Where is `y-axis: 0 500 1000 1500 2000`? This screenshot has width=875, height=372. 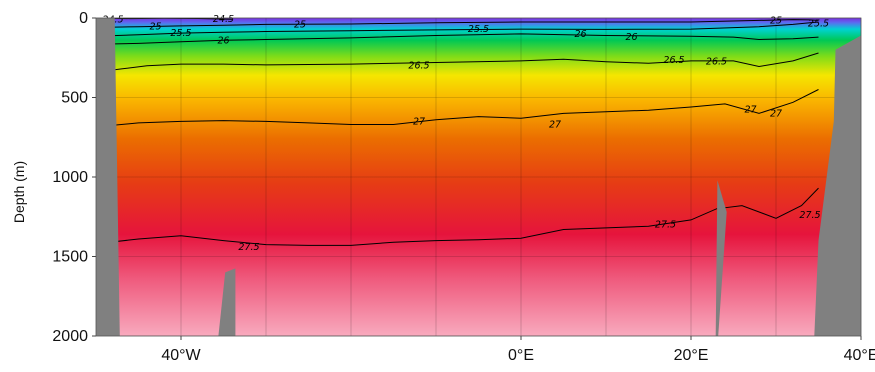 y-axis: 0 500 1000 1500 2000 is located at coordinates (74, 177).